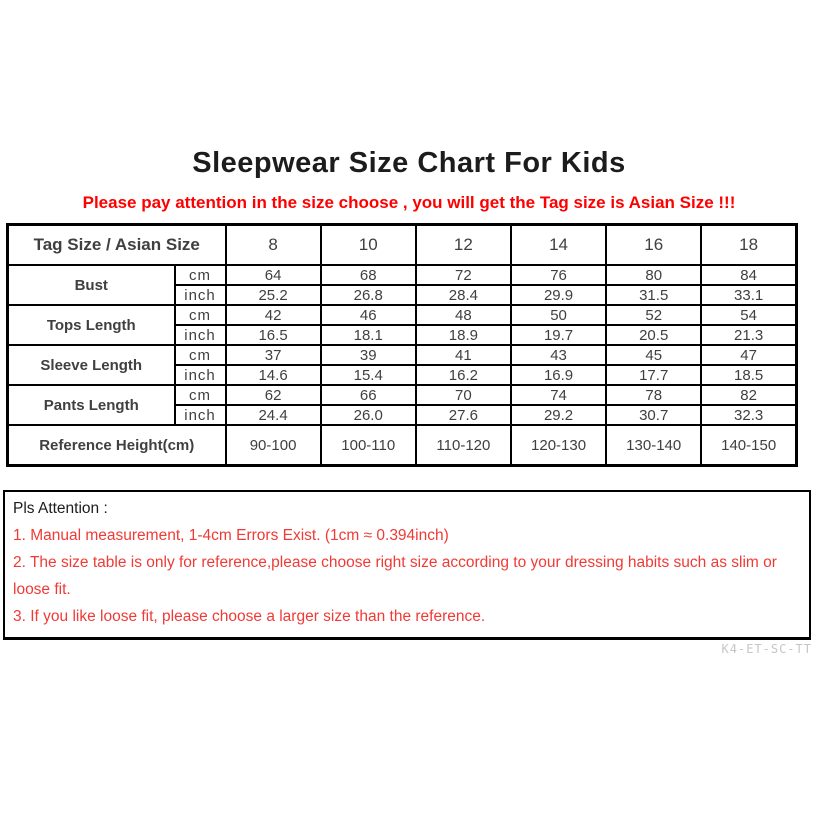 This screenshot has height=818, width=818. What do you see at coordinates (558, 375) in the screenshot?
I see `value-cell: 16.9` at bounding box center [558, 375].